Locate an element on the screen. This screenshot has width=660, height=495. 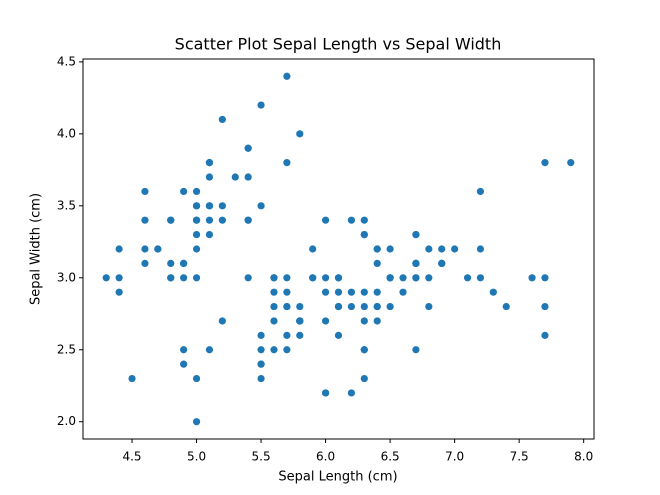
x-tick-label: 5.5 is located at coordinates (261, 457).